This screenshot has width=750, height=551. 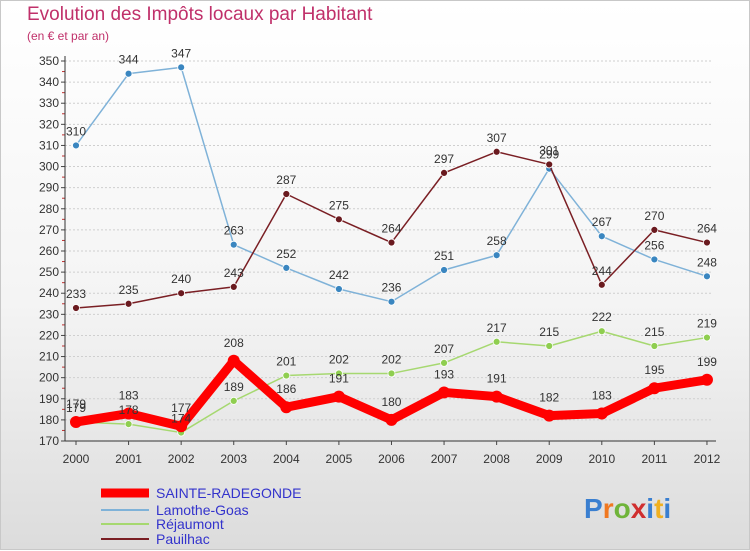 I want to click on data-label: 275, so click(x=339, y=205).